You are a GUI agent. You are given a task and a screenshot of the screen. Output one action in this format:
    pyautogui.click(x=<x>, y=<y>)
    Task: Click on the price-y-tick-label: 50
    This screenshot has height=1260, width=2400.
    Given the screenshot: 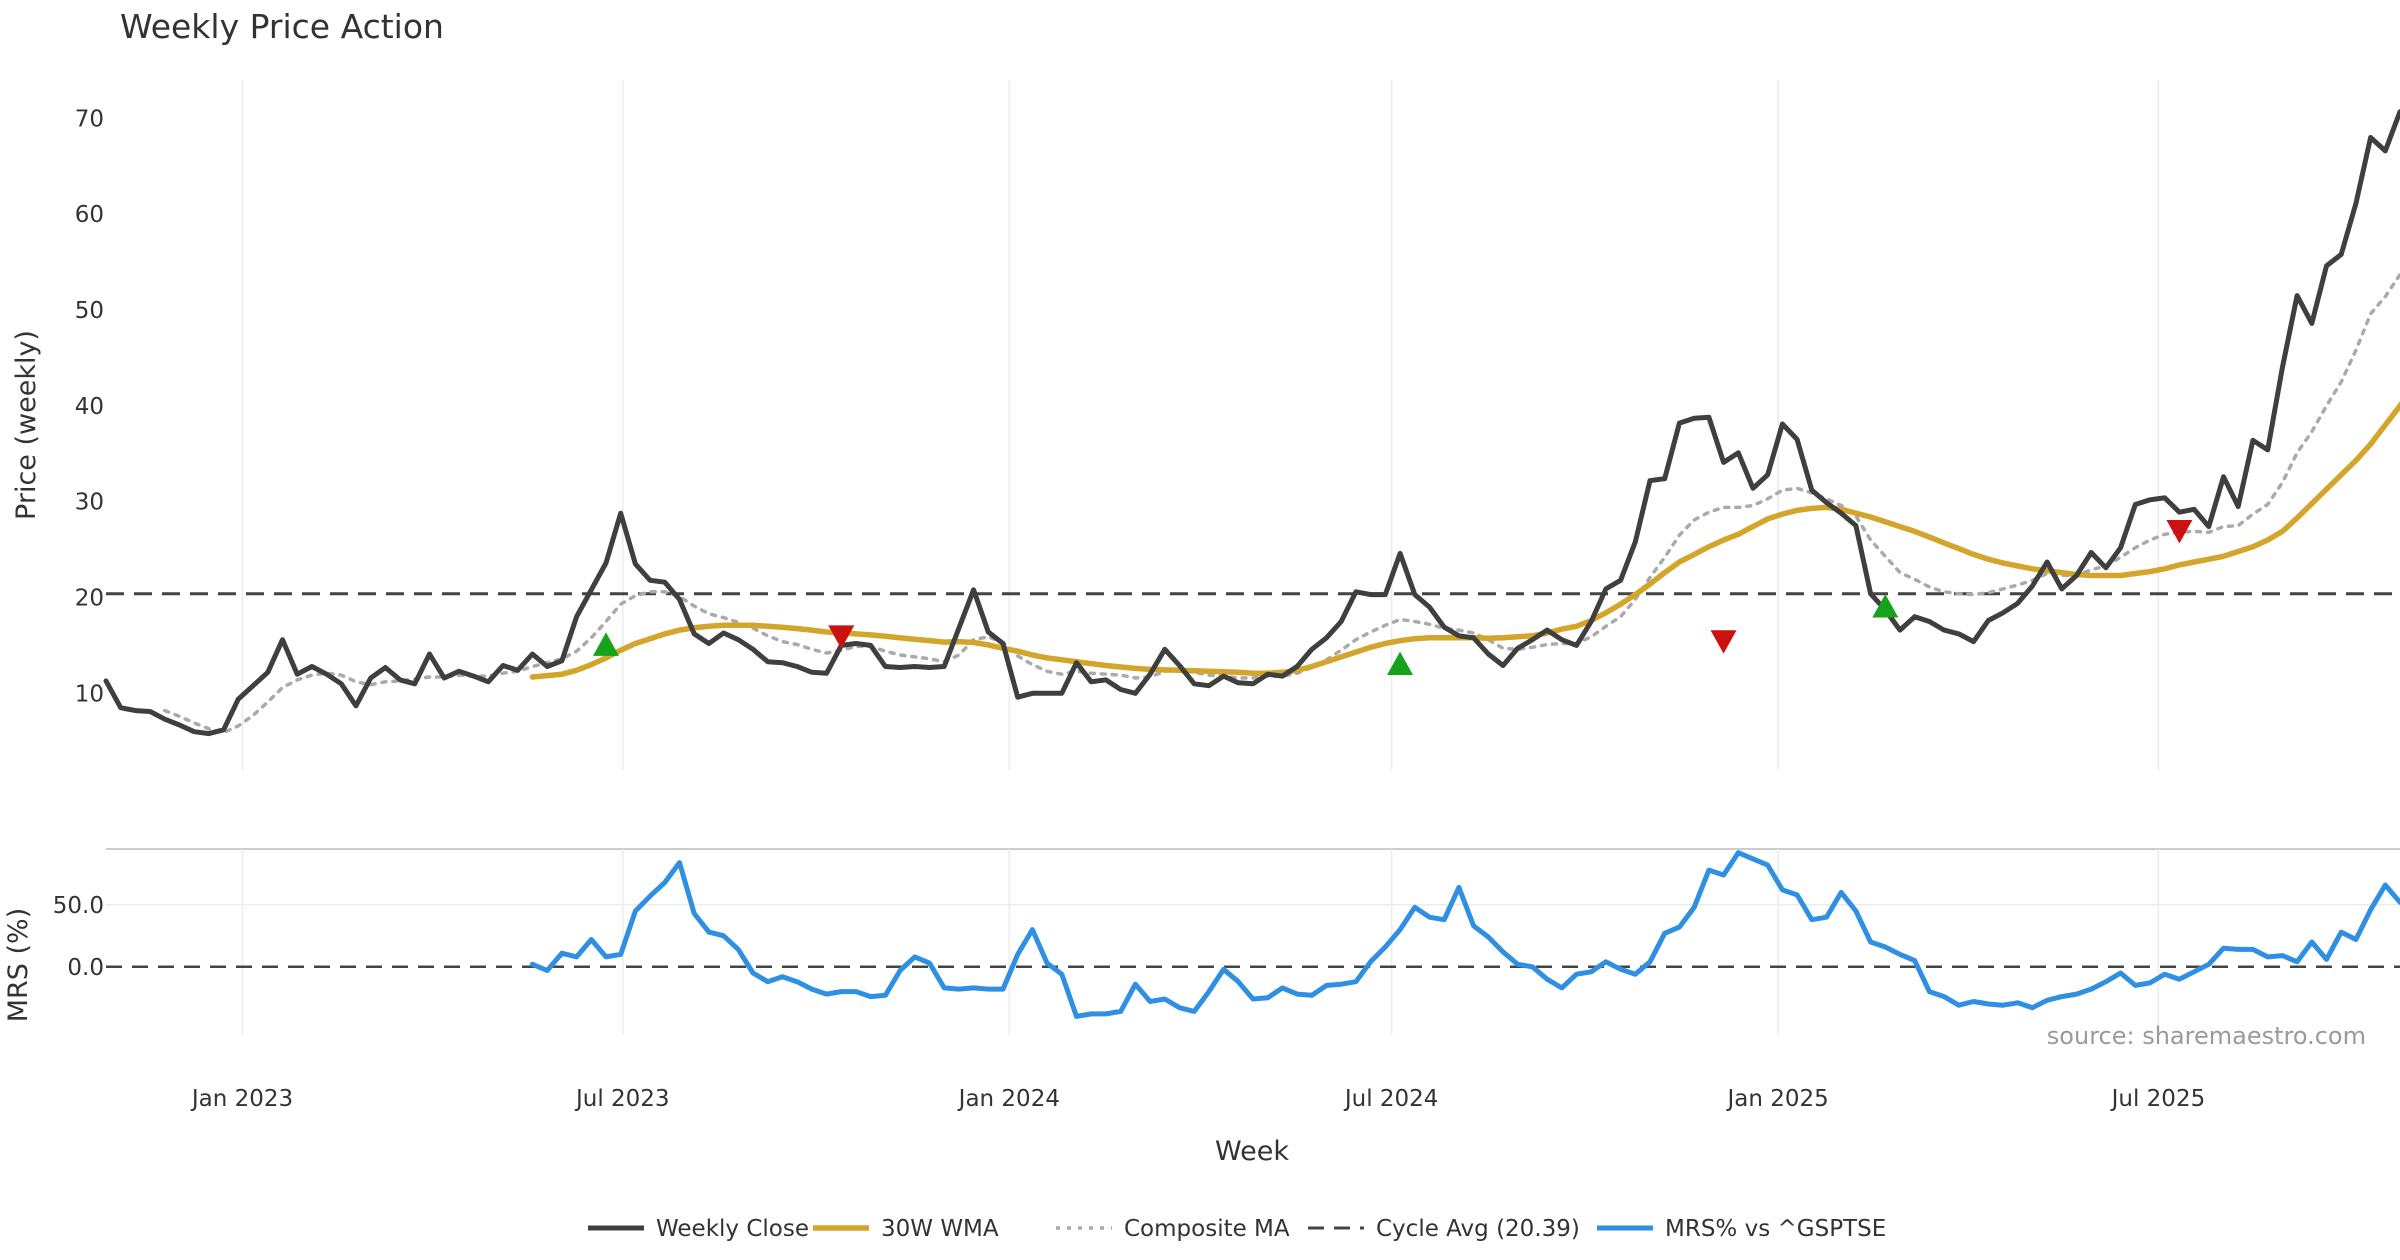 What is the action you would take?
    pyautogui.click(x=89, y=311)
    